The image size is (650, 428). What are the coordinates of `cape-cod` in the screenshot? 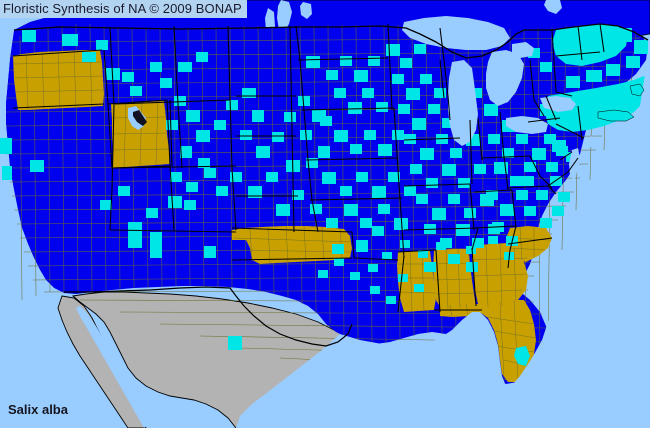 It's located at (637, 90).